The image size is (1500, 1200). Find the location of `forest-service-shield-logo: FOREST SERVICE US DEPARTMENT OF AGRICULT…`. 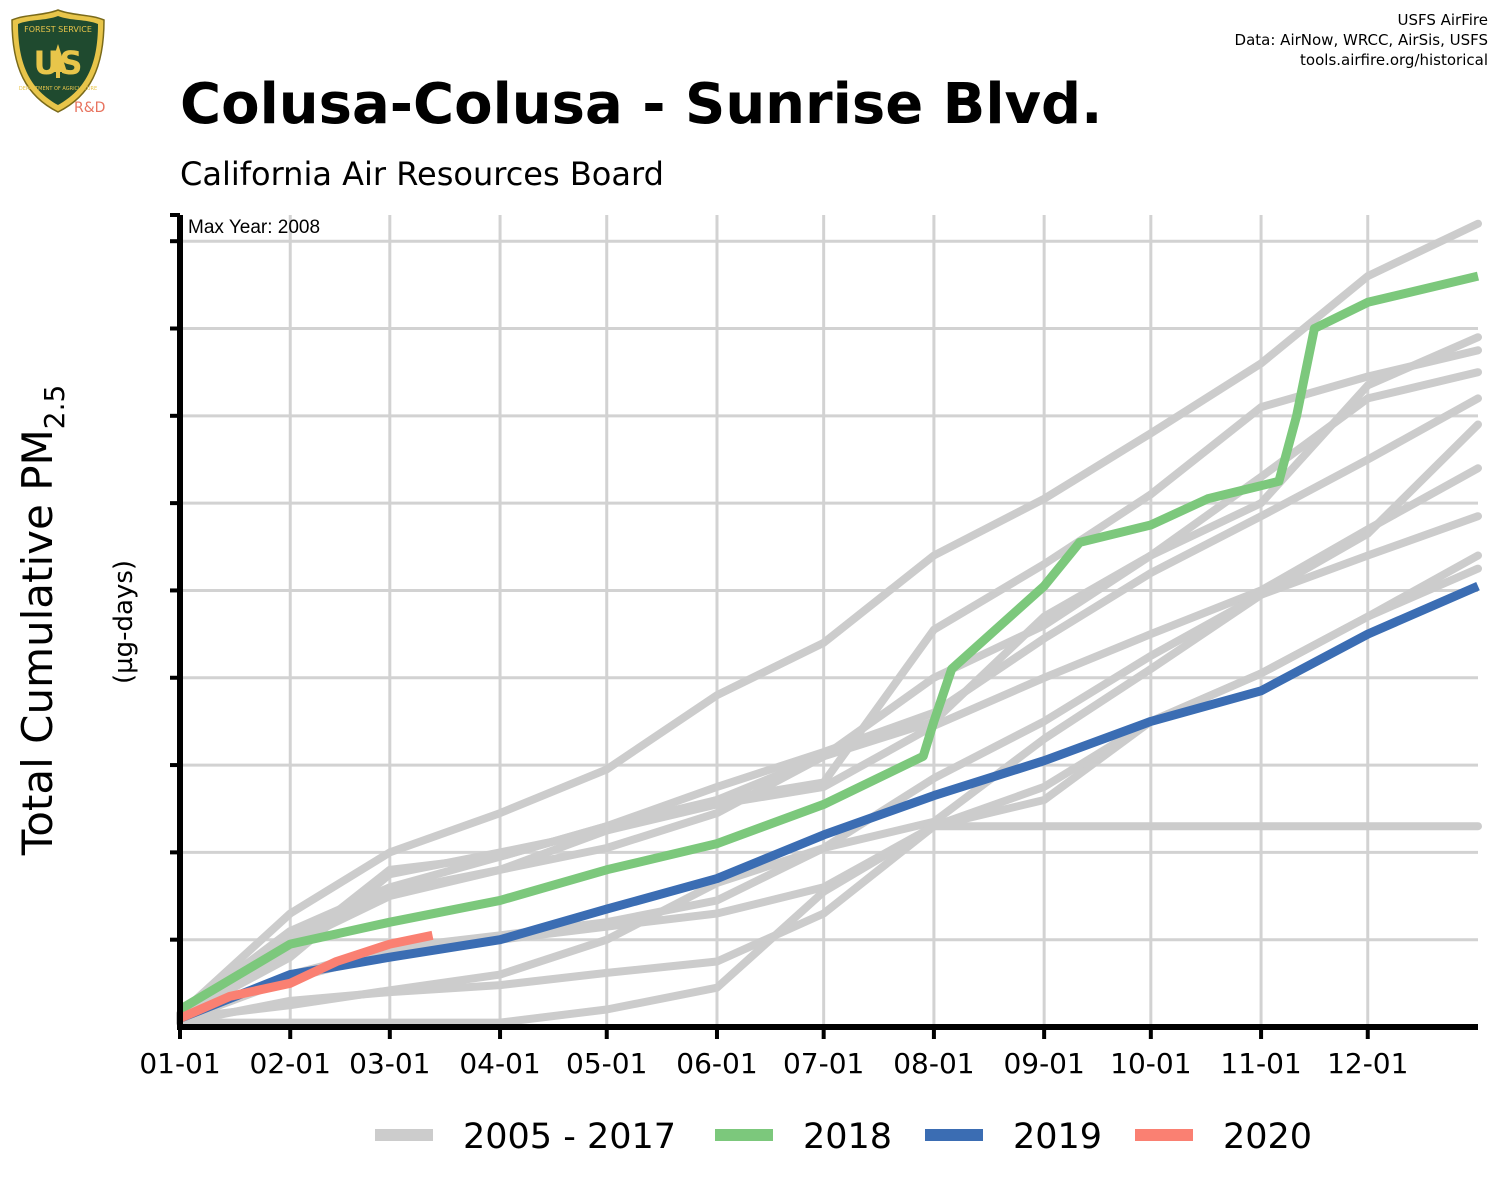

forest-service-shield-logo: FOREST SERVICE US DEPARTMENT OF AGRICULT… is located at coordinates (58, 61).